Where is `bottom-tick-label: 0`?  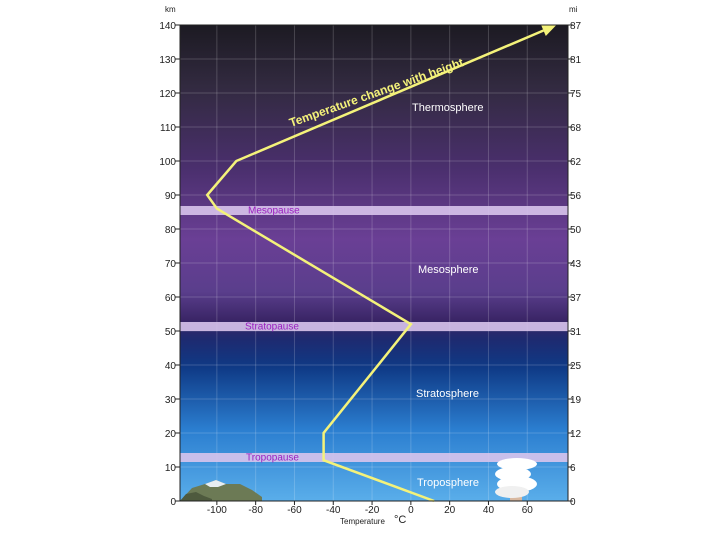 bottom-tick-label: 0 is located at coordinates (411, 510).